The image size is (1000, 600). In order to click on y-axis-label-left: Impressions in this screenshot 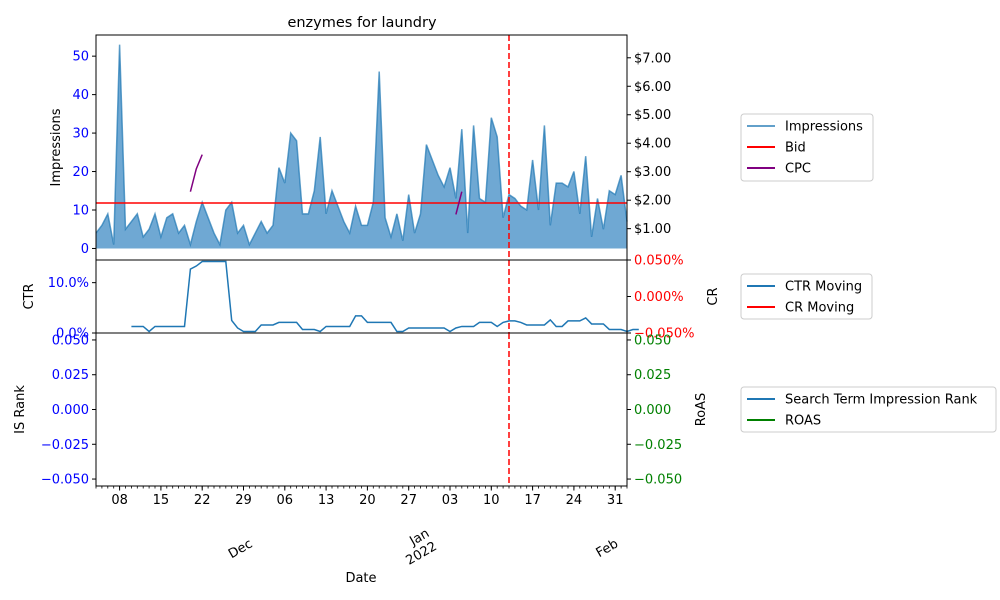, I will do `click(56, 147)`.